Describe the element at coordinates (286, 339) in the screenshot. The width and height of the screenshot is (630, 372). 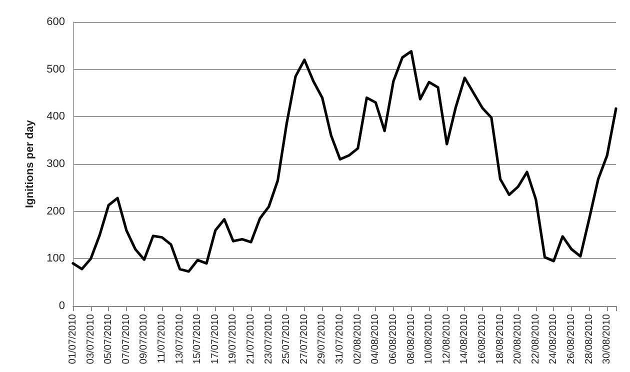
I see `x-tick-label: 25/07/2010` at that location.